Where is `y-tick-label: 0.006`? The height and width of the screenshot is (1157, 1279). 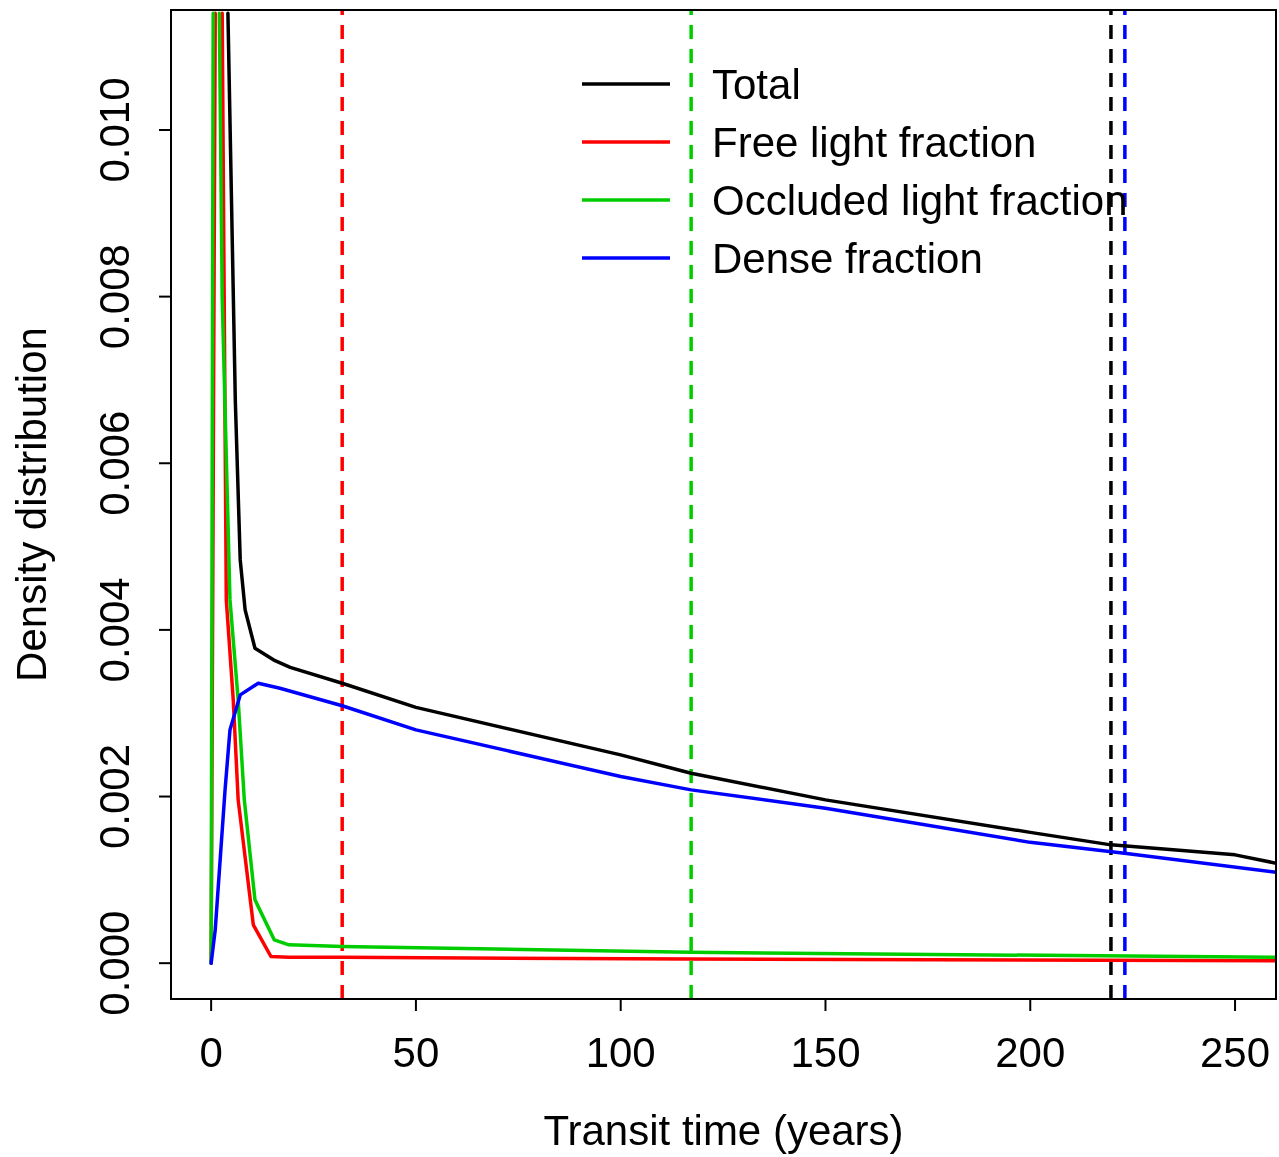
y-tick-label: 0.006 is located at coordinates (114, 463).